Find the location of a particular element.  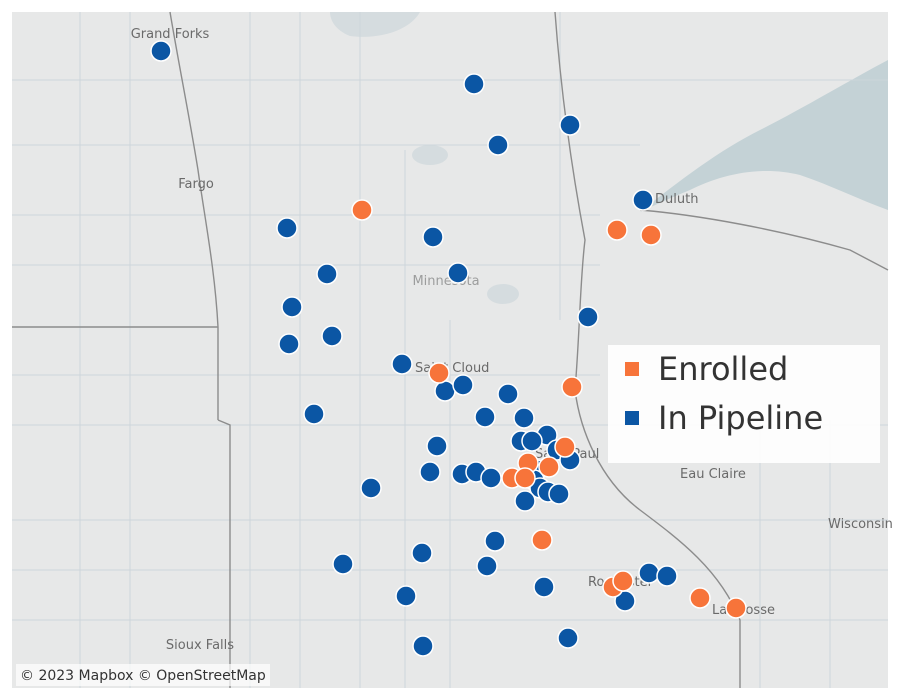

place-label: Eau Claire is located at coordinates (713, 474).